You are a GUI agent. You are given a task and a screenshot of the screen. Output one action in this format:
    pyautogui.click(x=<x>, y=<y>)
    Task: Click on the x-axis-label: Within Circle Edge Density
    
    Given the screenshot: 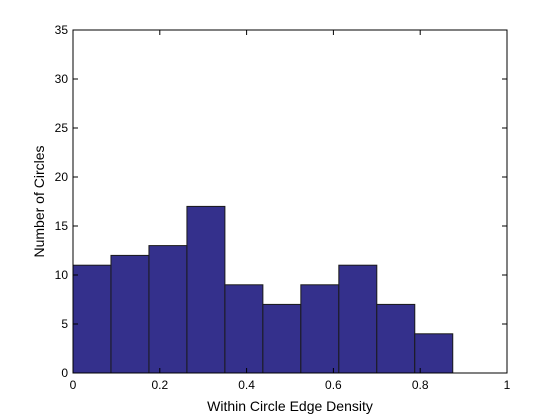 What is the action you would take?
    pyautogui.click(x=290, y=406)
    